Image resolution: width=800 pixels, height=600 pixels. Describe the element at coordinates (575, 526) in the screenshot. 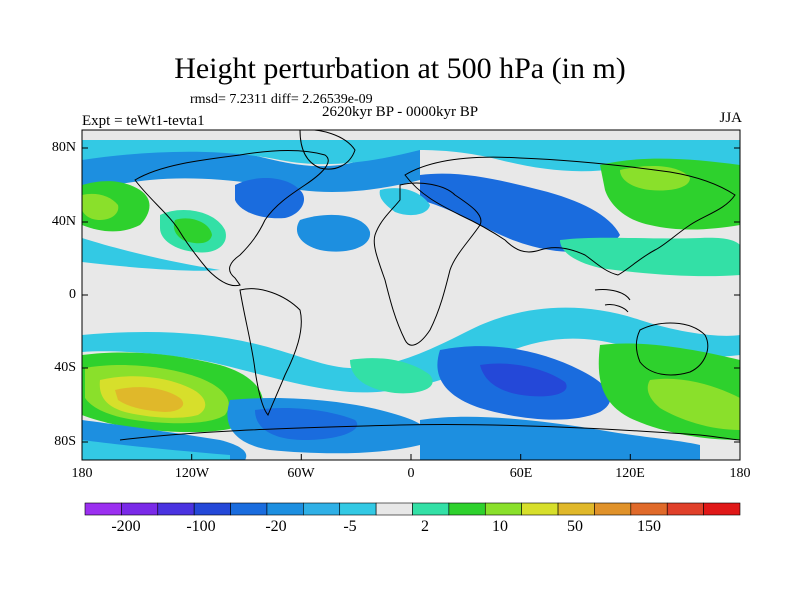

I see `colorbar-label: 50` at that location.